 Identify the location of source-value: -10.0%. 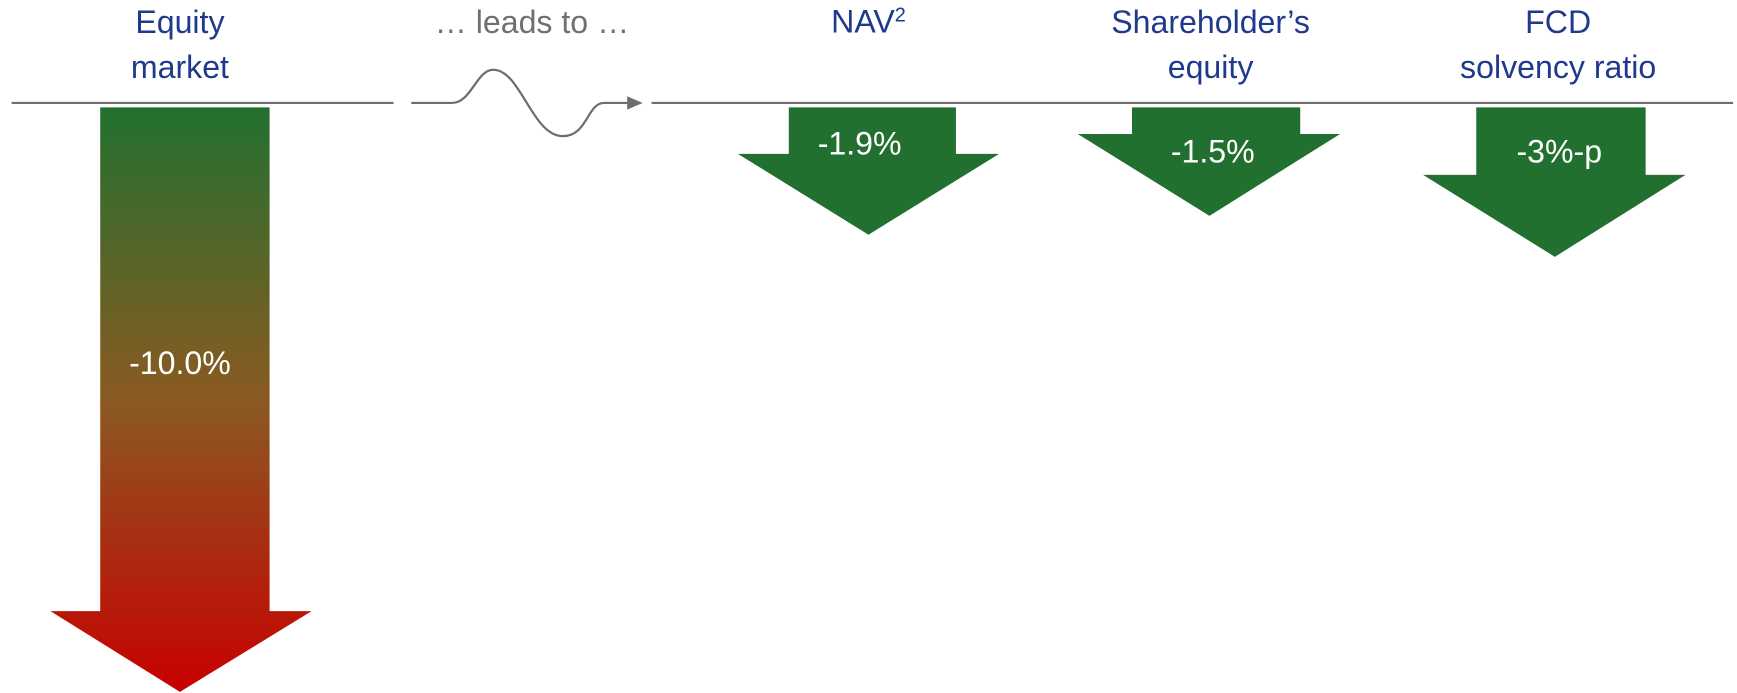
(180, 363).